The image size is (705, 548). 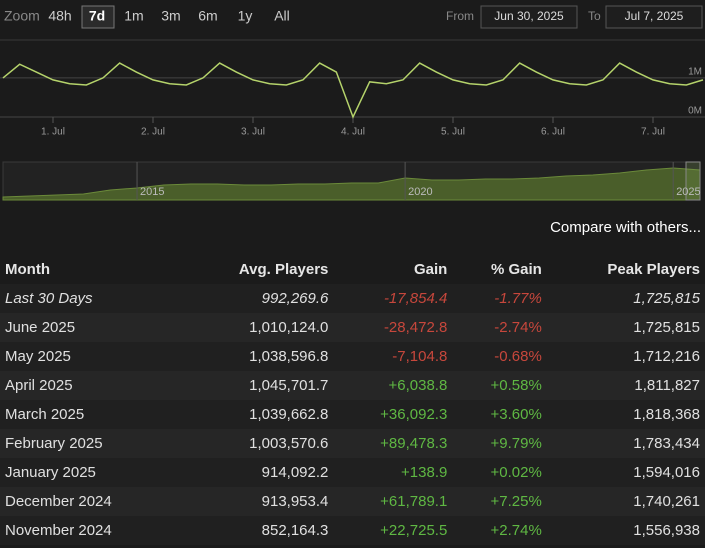 I want to click on table-cell: May 2025, so click(x=90, y=356).